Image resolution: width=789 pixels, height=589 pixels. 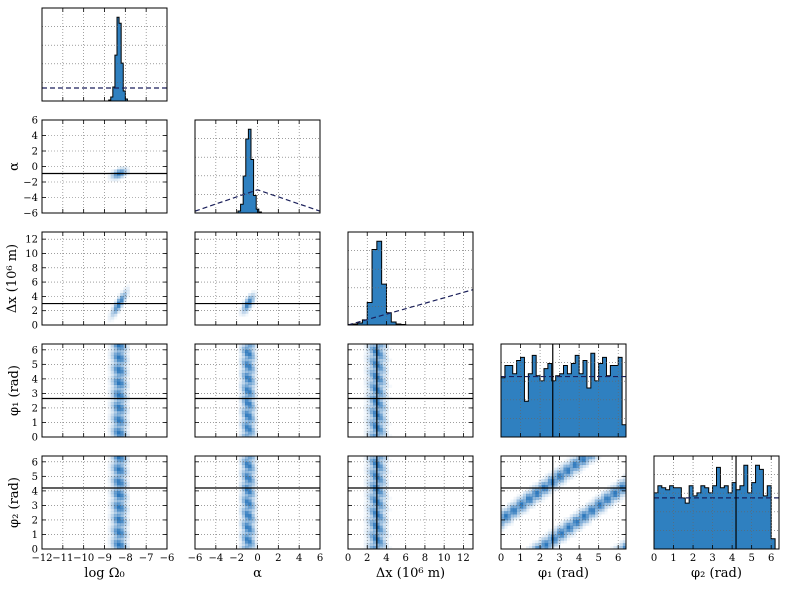 I want to click on y-tick-label: 0, so click(x=35, y=550).